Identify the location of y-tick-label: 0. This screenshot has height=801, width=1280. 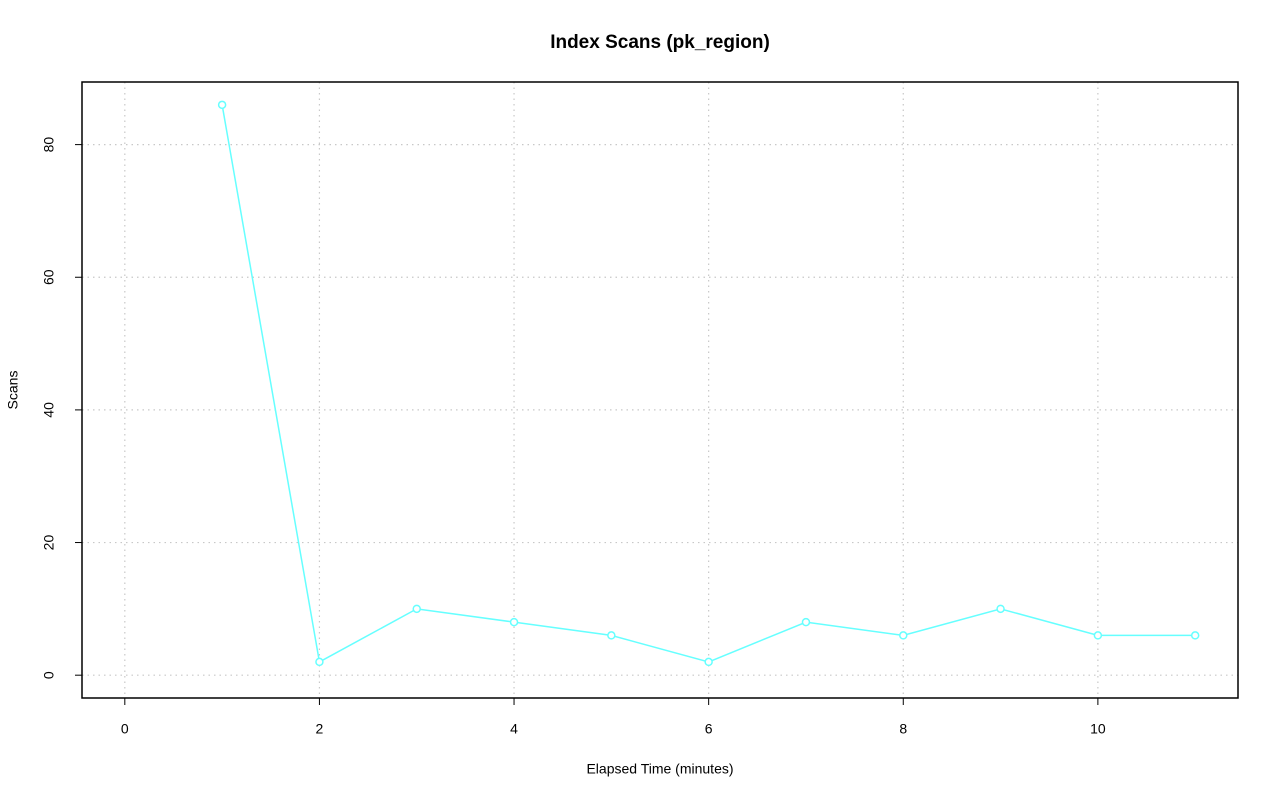
(49, 675).